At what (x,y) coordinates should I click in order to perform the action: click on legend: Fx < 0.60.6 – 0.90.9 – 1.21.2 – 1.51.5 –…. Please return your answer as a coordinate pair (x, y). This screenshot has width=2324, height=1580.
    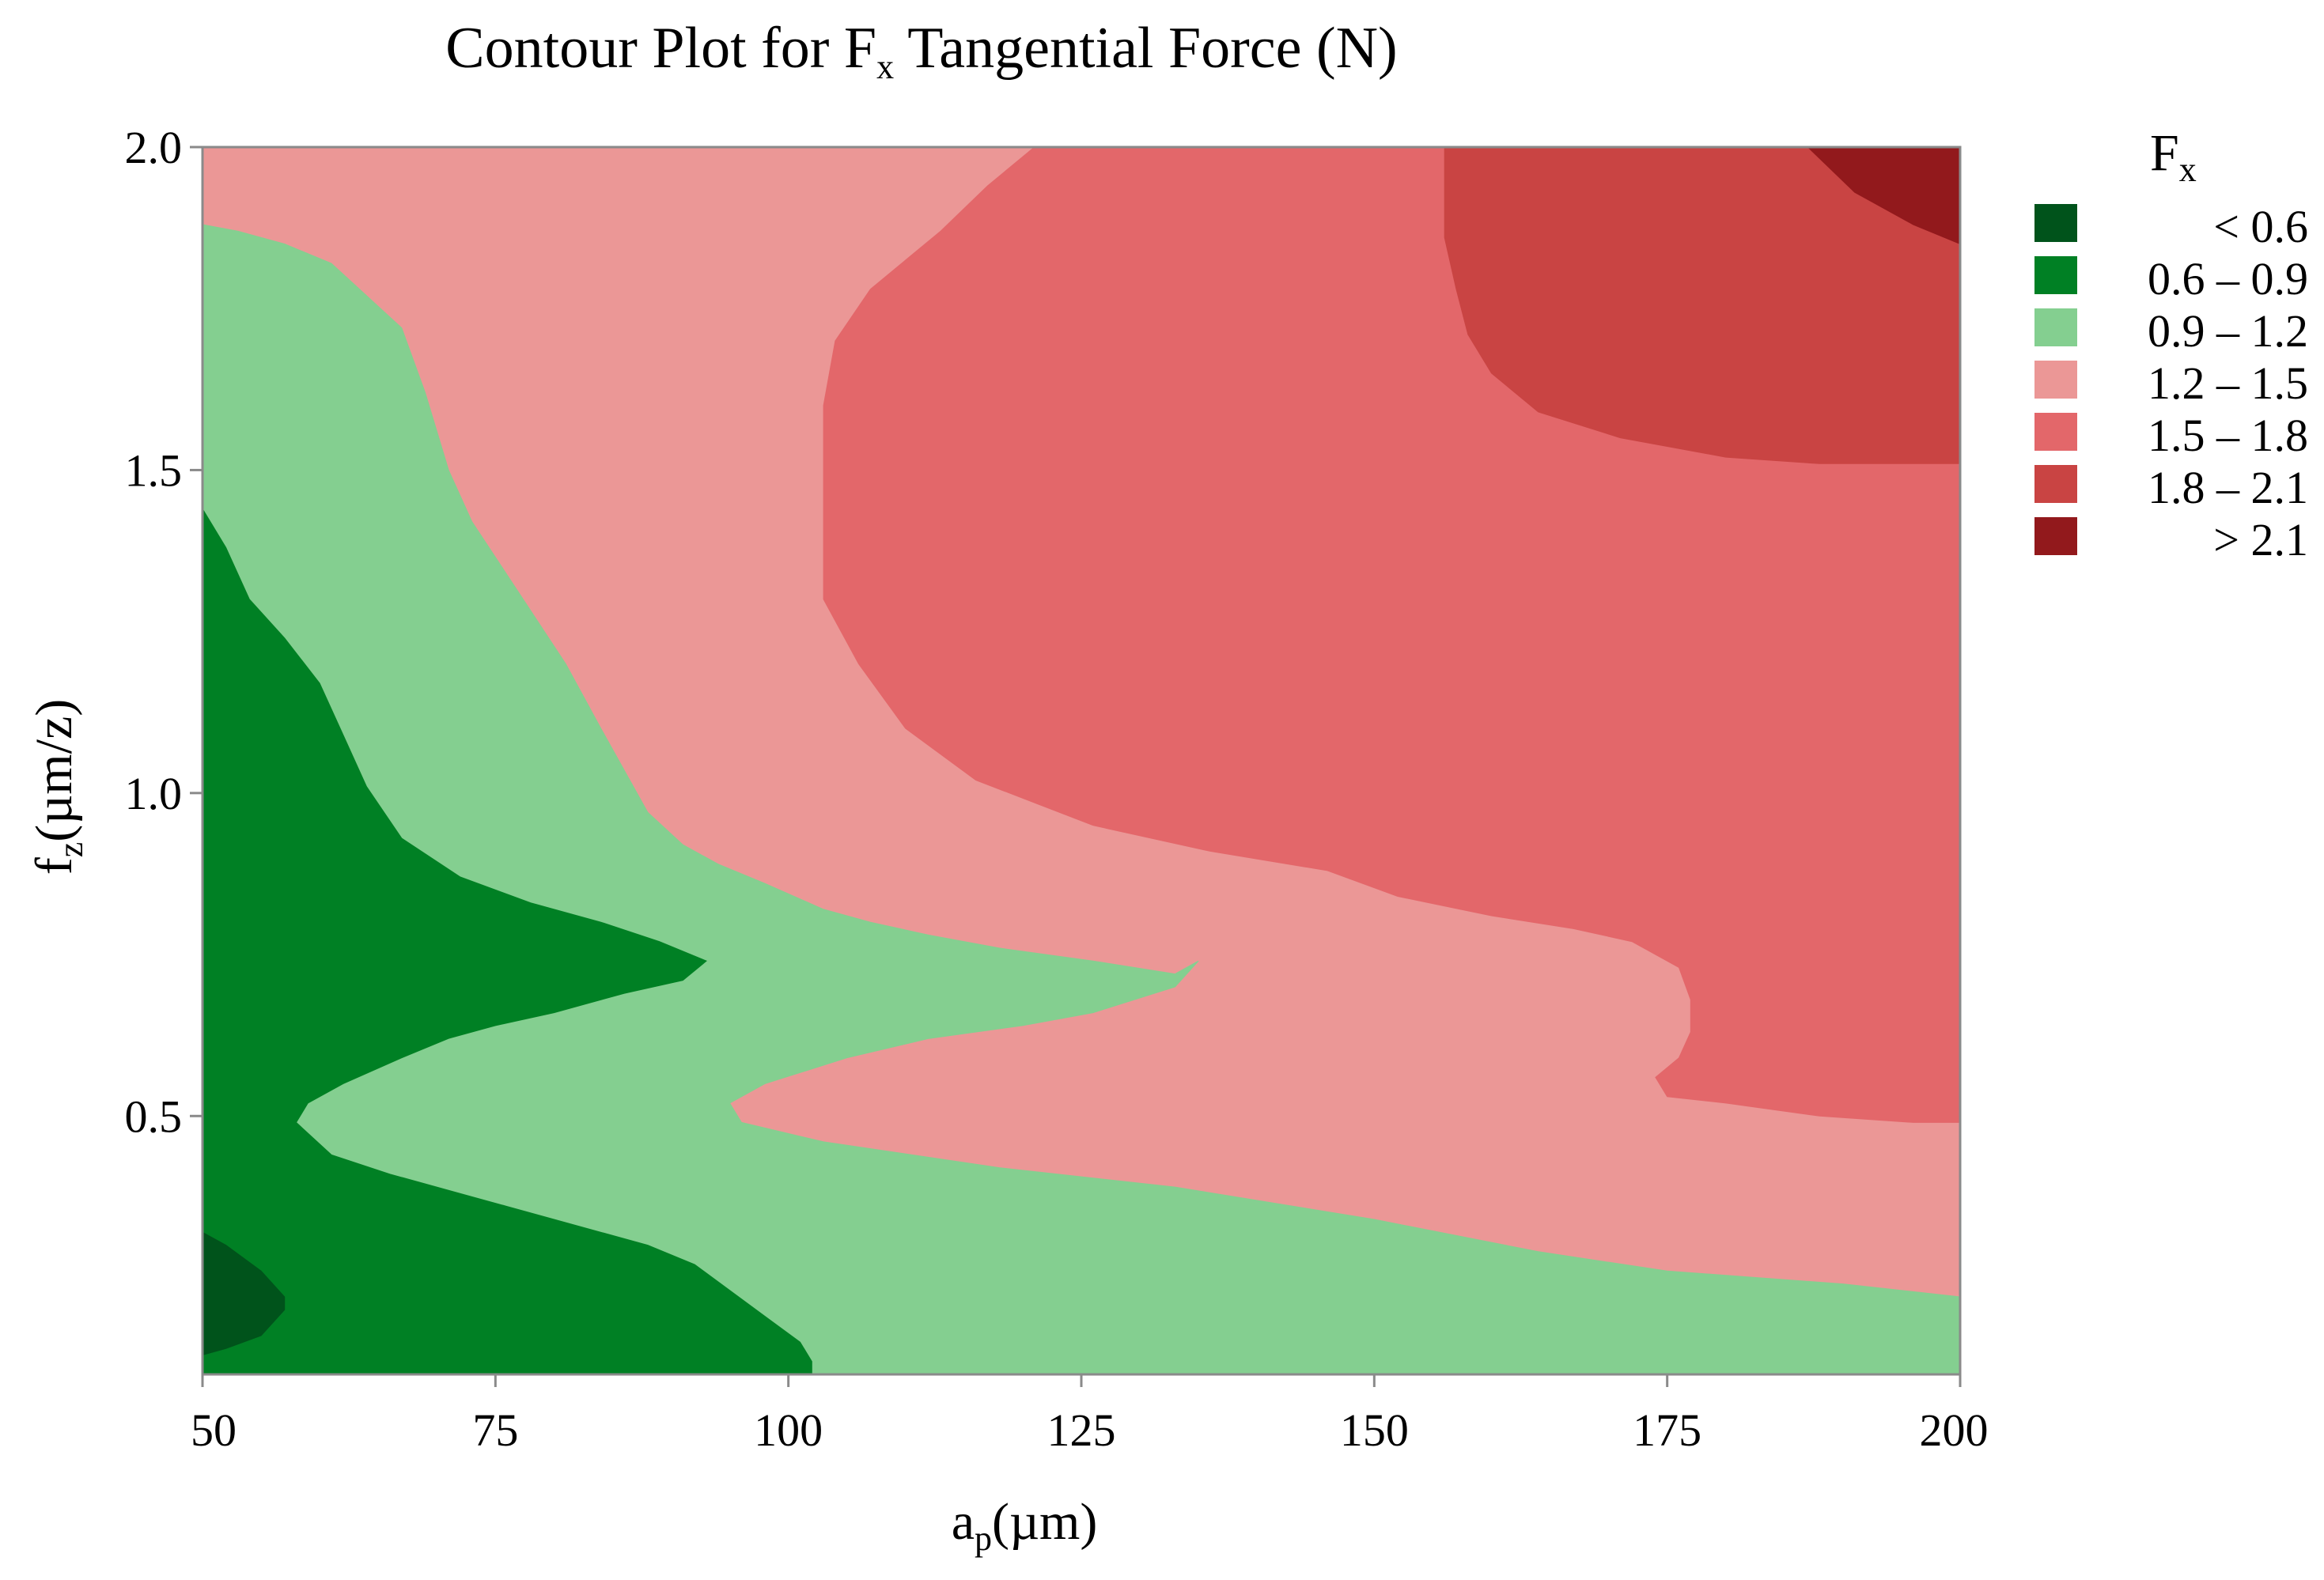
    Looking at the image, I should click on (2171, 345).